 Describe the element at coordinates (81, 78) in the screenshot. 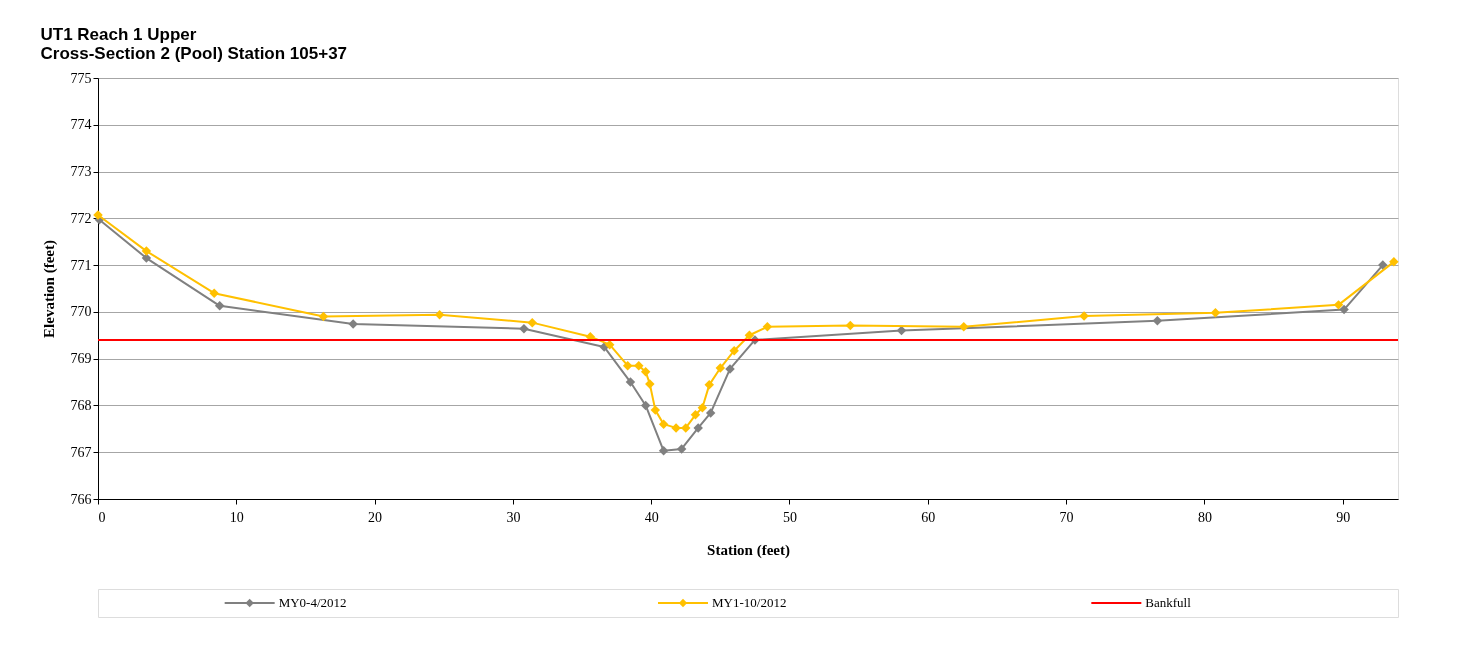

I see `y-tick-label: 775` at that location.